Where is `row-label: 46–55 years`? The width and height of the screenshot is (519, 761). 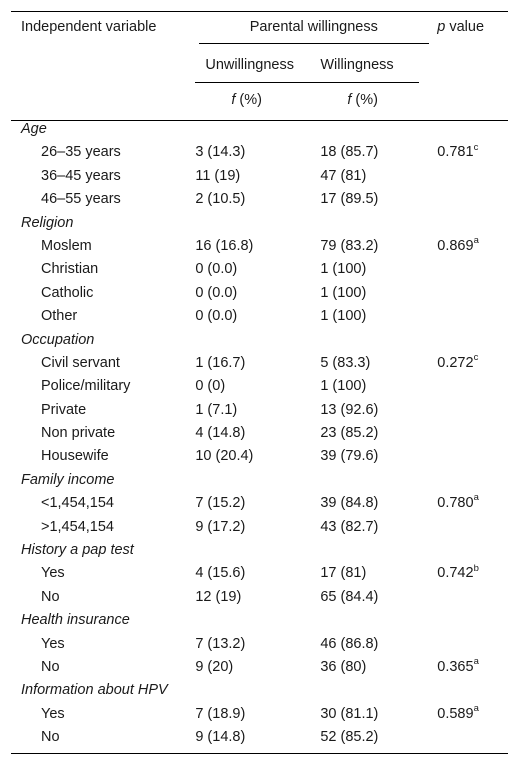
row-label: 46–55 years is located at coordinates (81, 199).